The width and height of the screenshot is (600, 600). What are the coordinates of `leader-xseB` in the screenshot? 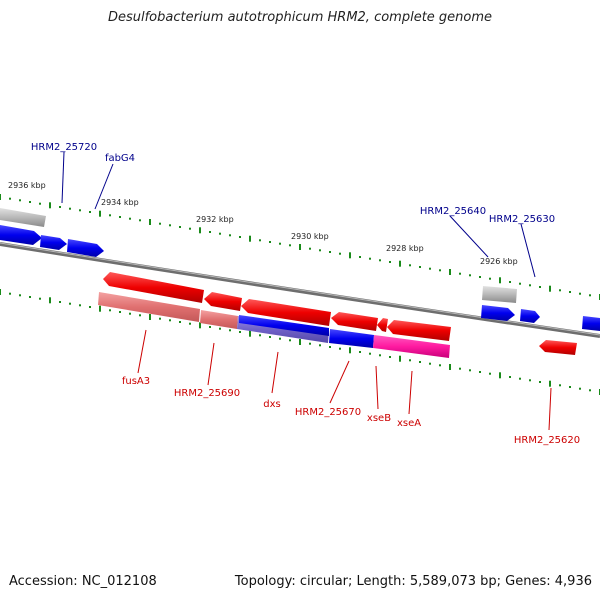 It's located at (377, 387).